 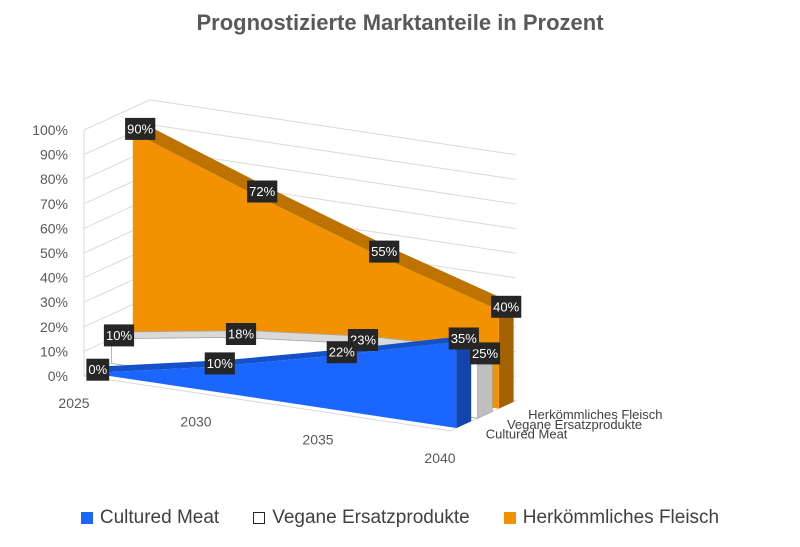 I want to click on data-label-text: 22%, so click(x=342, y=352).